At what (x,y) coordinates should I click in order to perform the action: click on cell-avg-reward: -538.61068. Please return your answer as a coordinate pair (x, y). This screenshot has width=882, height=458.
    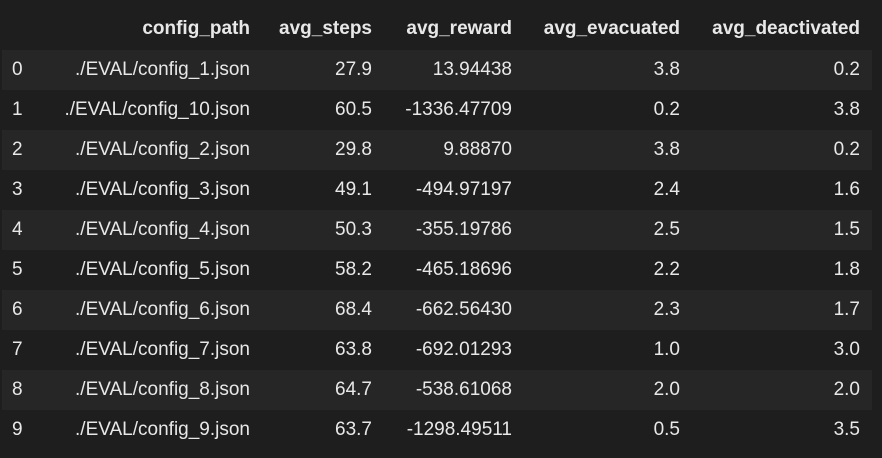
    Looking at the image, I should click on (454, 390).